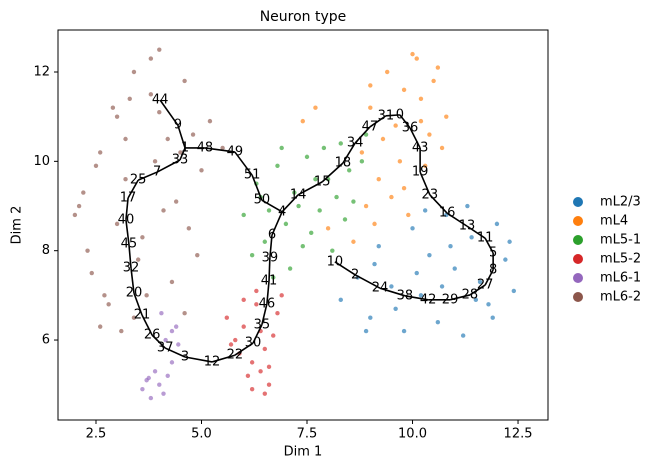 This screenshot has height=470, width=662. Describe the element at coordinates (343, 163) in the screenshot. I see `node-label: 18` at that location.